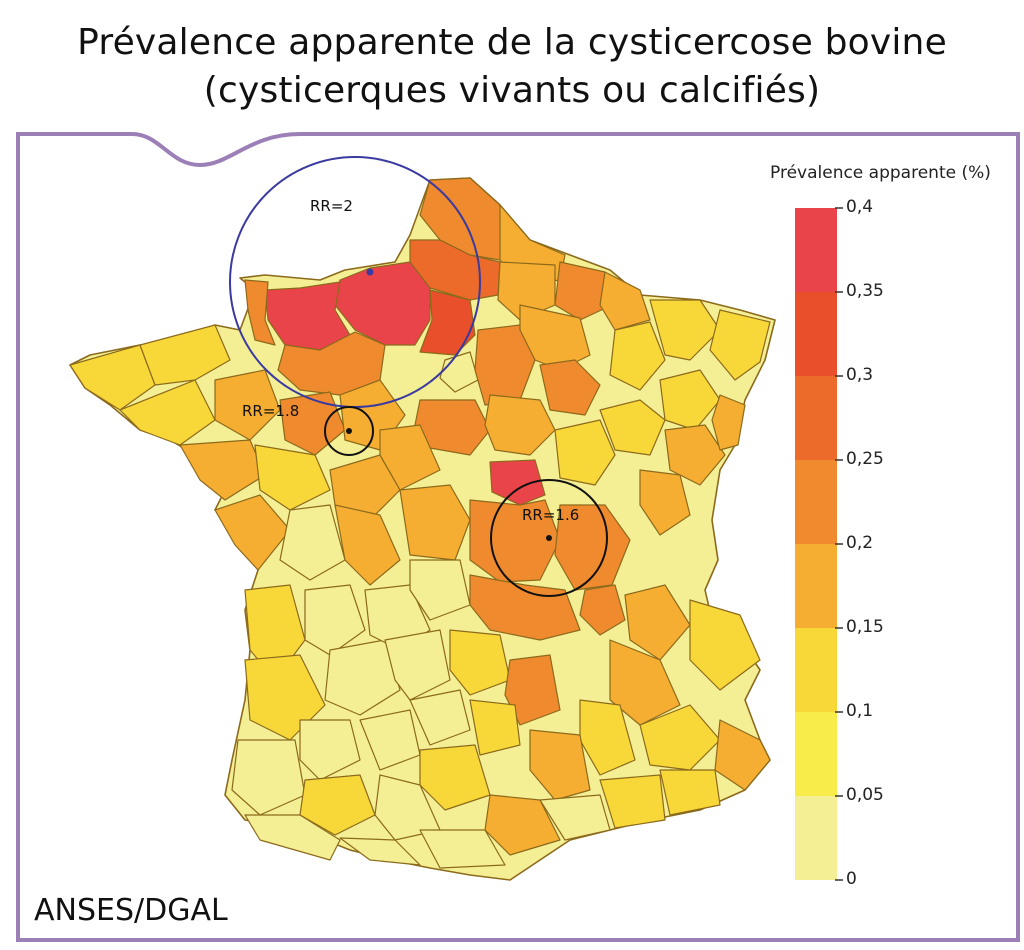  What do you see at coordinates (380, 851) in the screenshot?
I see `region-ariege` at bounding box center [380, 851].